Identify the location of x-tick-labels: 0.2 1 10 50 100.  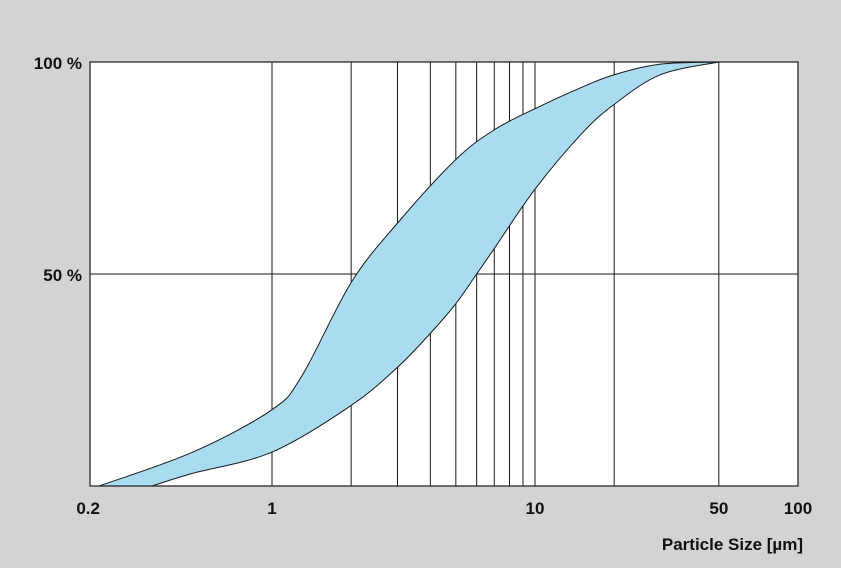
(444, 508).